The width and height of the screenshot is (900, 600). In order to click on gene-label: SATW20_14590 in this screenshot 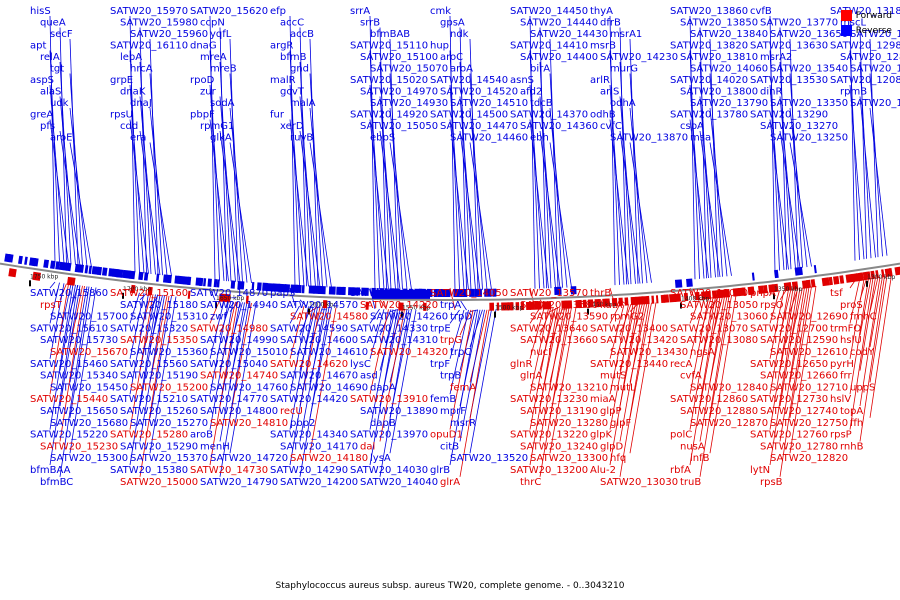, I will do `click(309, 328)`.